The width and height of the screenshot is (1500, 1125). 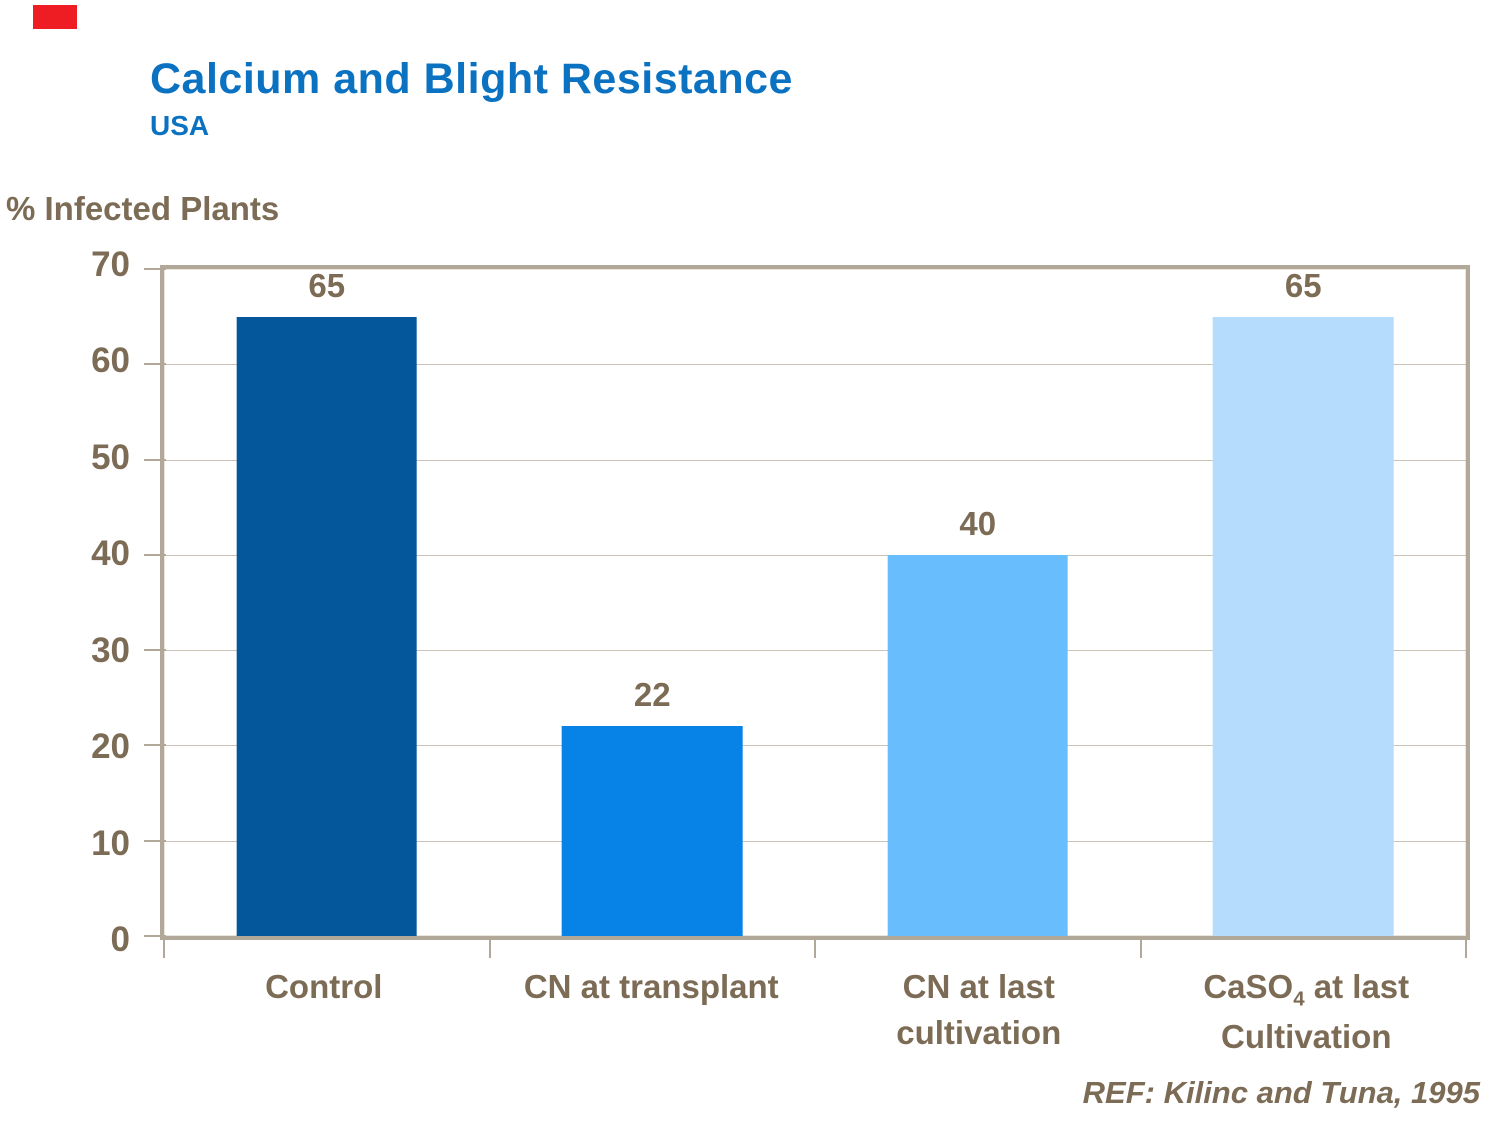 What do you see at coordinates (120, 939) in the screenshot?
I see `y-axis-label: 0` at bounding box center [120, 939].